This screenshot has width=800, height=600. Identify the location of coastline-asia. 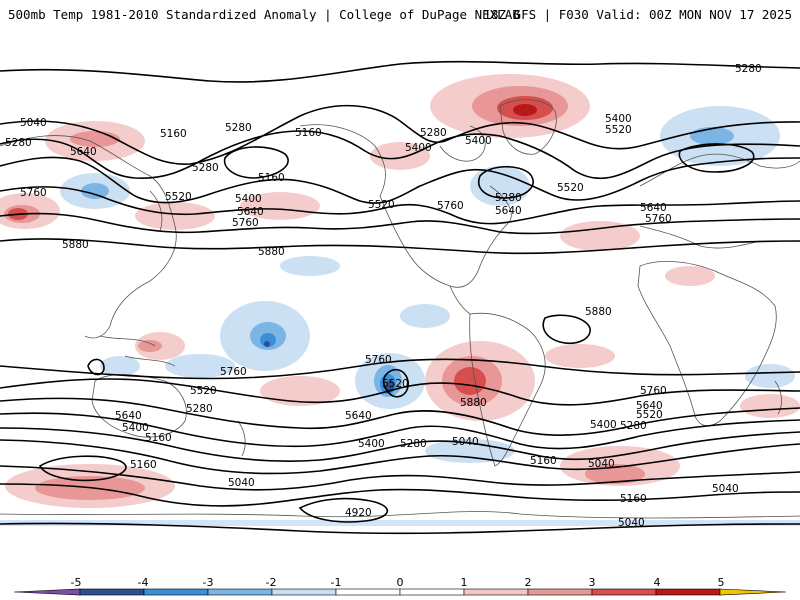
(88, 237).